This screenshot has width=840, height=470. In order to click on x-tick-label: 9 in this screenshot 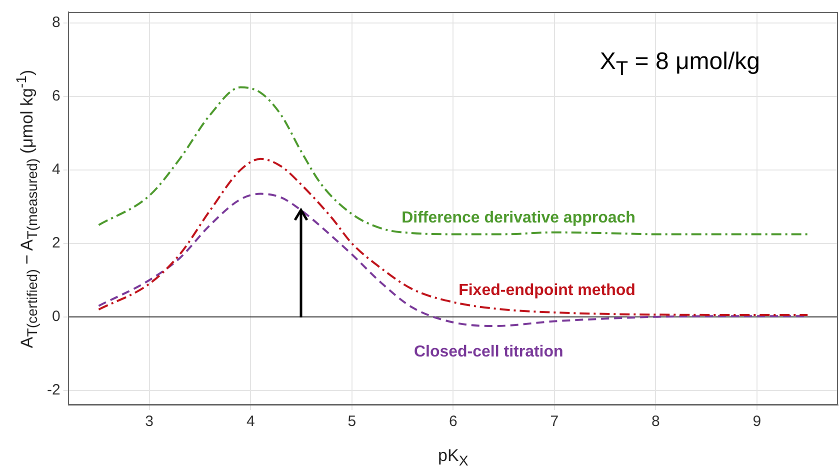, I will do `click(757, 421)`.